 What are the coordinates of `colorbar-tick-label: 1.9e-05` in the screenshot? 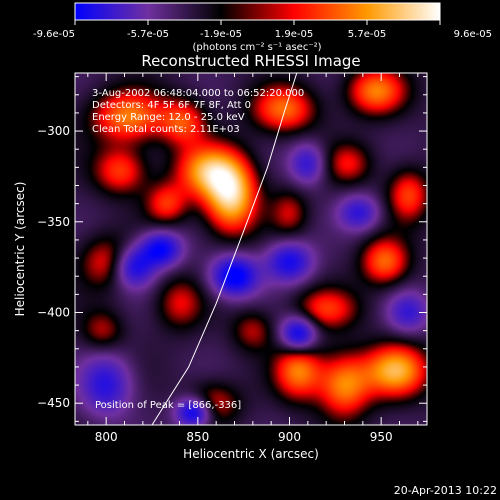 It's located at (294, 34).